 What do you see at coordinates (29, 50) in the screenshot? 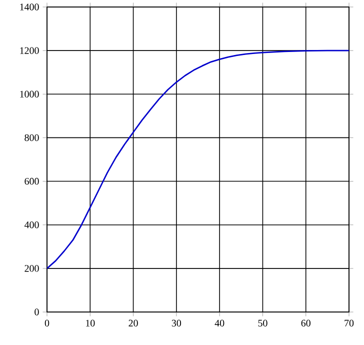
I see `y-tick-label: 1200` at bounding box center [29, 50].